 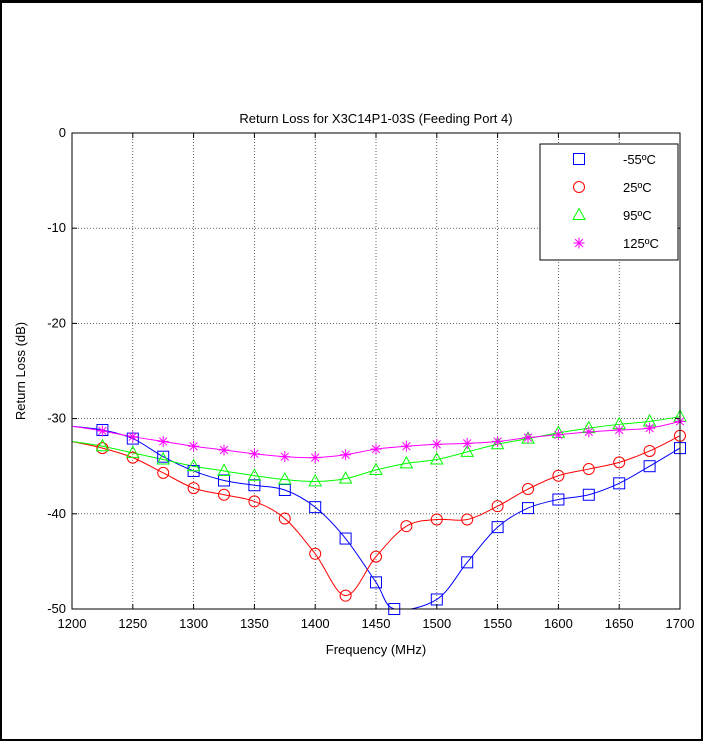 What do you see at coordinates (56, 513) in the screenshot?
I see `y-tick-label: -40` at bounding box center [56, 513].